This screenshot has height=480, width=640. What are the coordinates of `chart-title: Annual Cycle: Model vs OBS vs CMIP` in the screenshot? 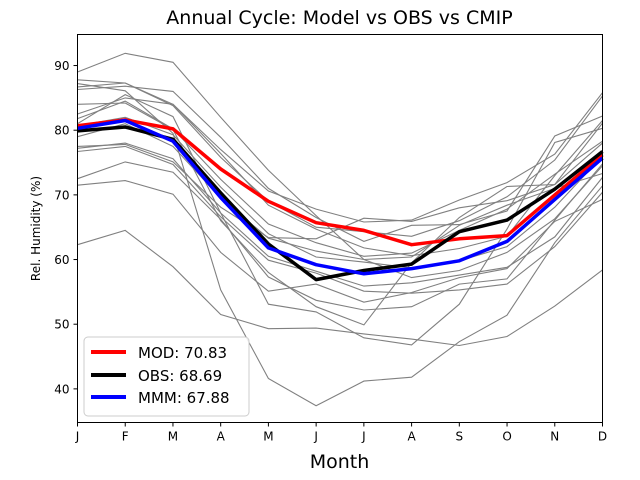 It's located at (339, 18).